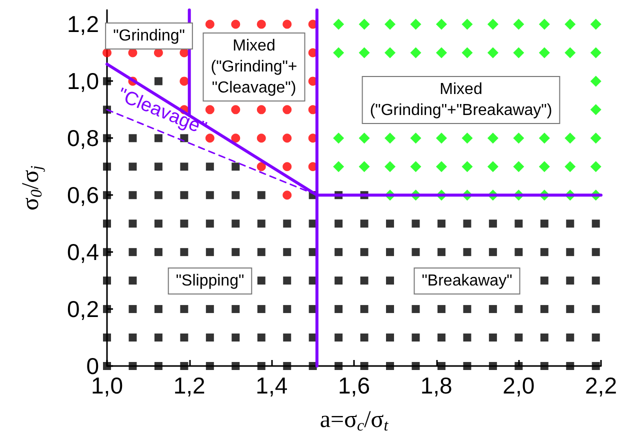 The width and height of the screenshot is (623, 441). I want to click on x-tick-label: 2,2, so click(601, 385).